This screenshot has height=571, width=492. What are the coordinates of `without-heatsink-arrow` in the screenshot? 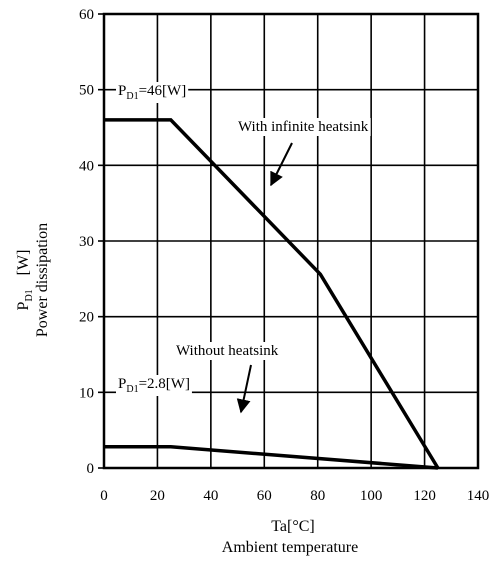 It's located at (244, 389).